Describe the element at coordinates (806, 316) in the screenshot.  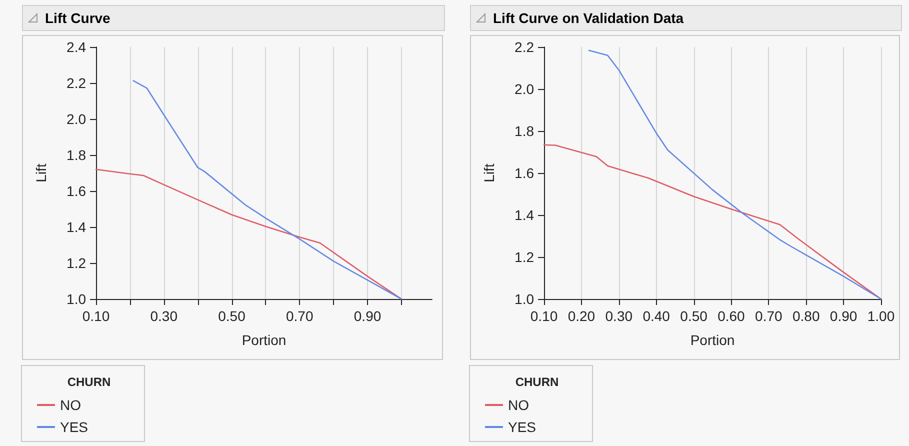
I see `x-tick-label: 0.80` at that location.